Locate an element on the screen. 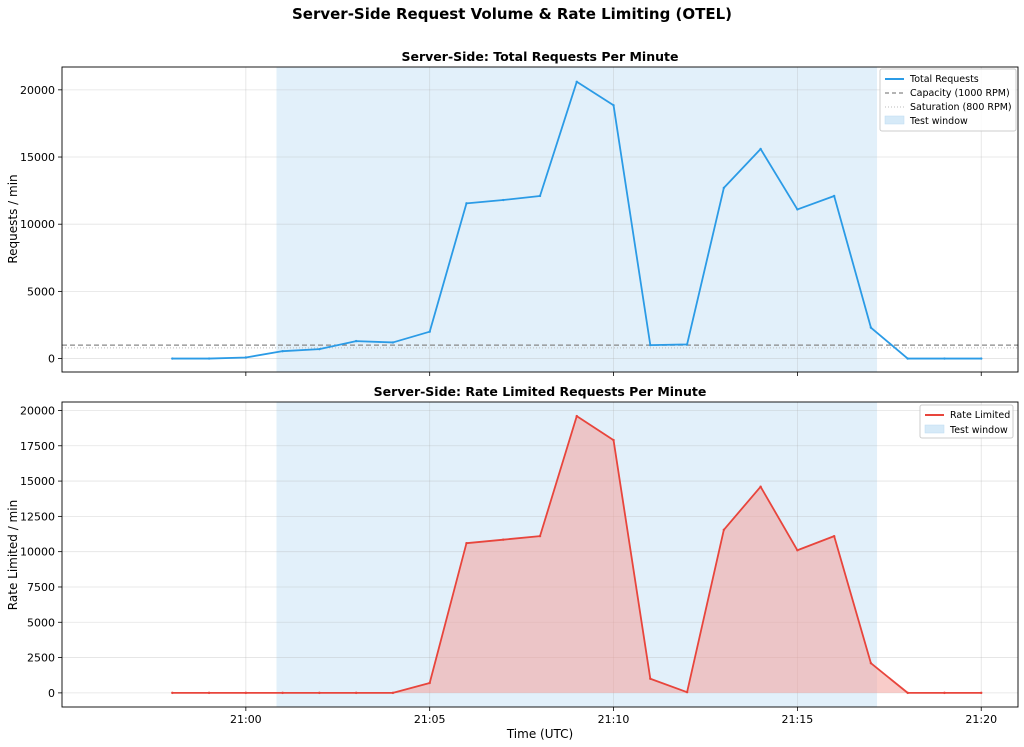 This screenshot has height=747, width=1024. p1-x-tick-label: 21:05 is located at coordinates (430, 719).